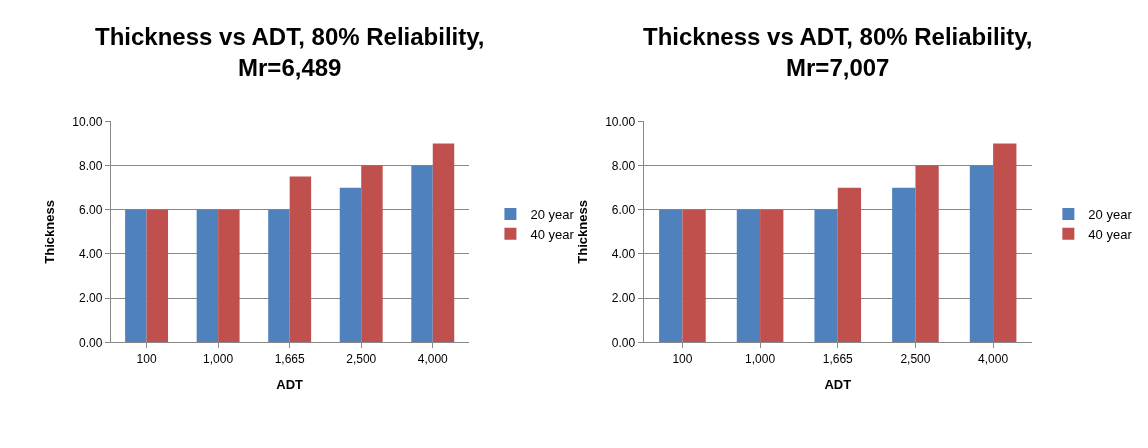  Describe the element at coordinates (290, 52) in the screenshot. I see `chart-title: Thickness vs ADT, 80% Reliability, Mr=6,489` at that location.